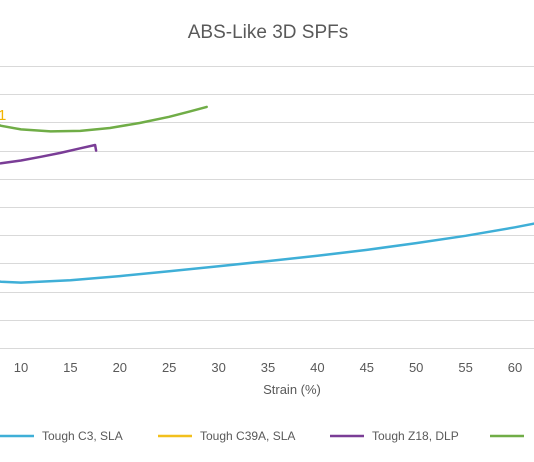 The height and width of the screenshot is (462, 534). What do you see at coordinates (415, 436) in the screenshot?
I see `legend-label: Tough Z18, DLP` at bounding box center [415, 436].